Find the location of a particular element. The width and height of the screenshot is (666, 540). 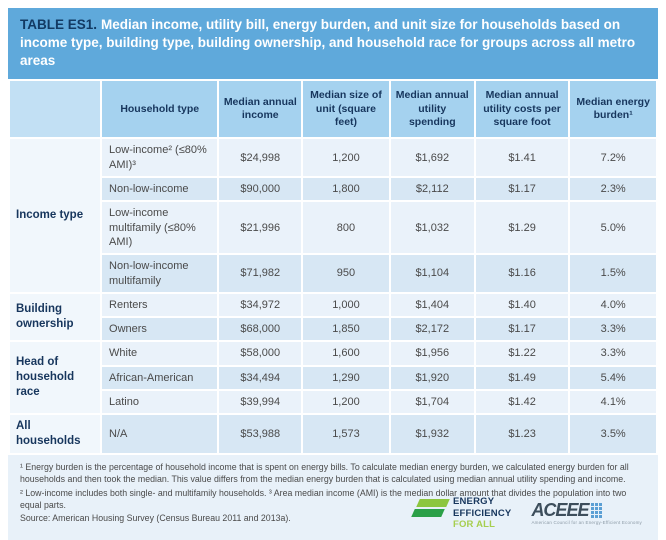

column-header: Median size of unit (square feet) is located at coordinates (346, 109).